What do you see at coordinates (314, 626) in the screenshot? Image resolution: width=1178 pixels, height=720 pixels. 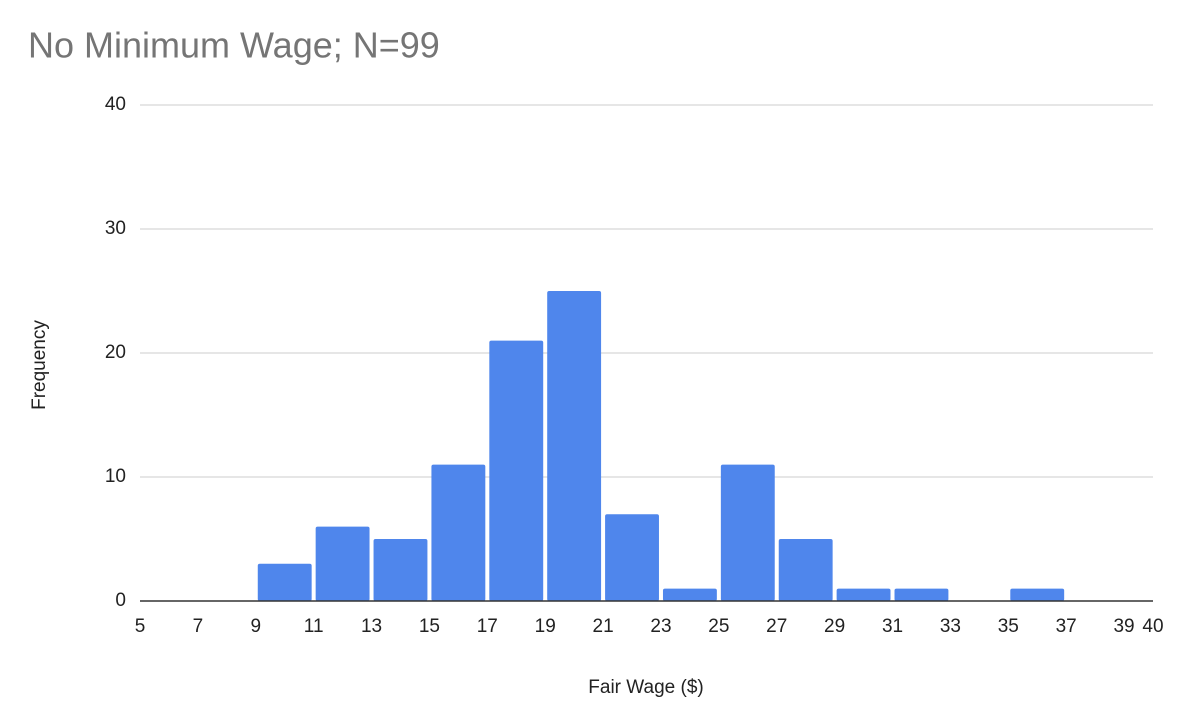 I see `x-tick-label: 11` at bounding box center [314, 626].